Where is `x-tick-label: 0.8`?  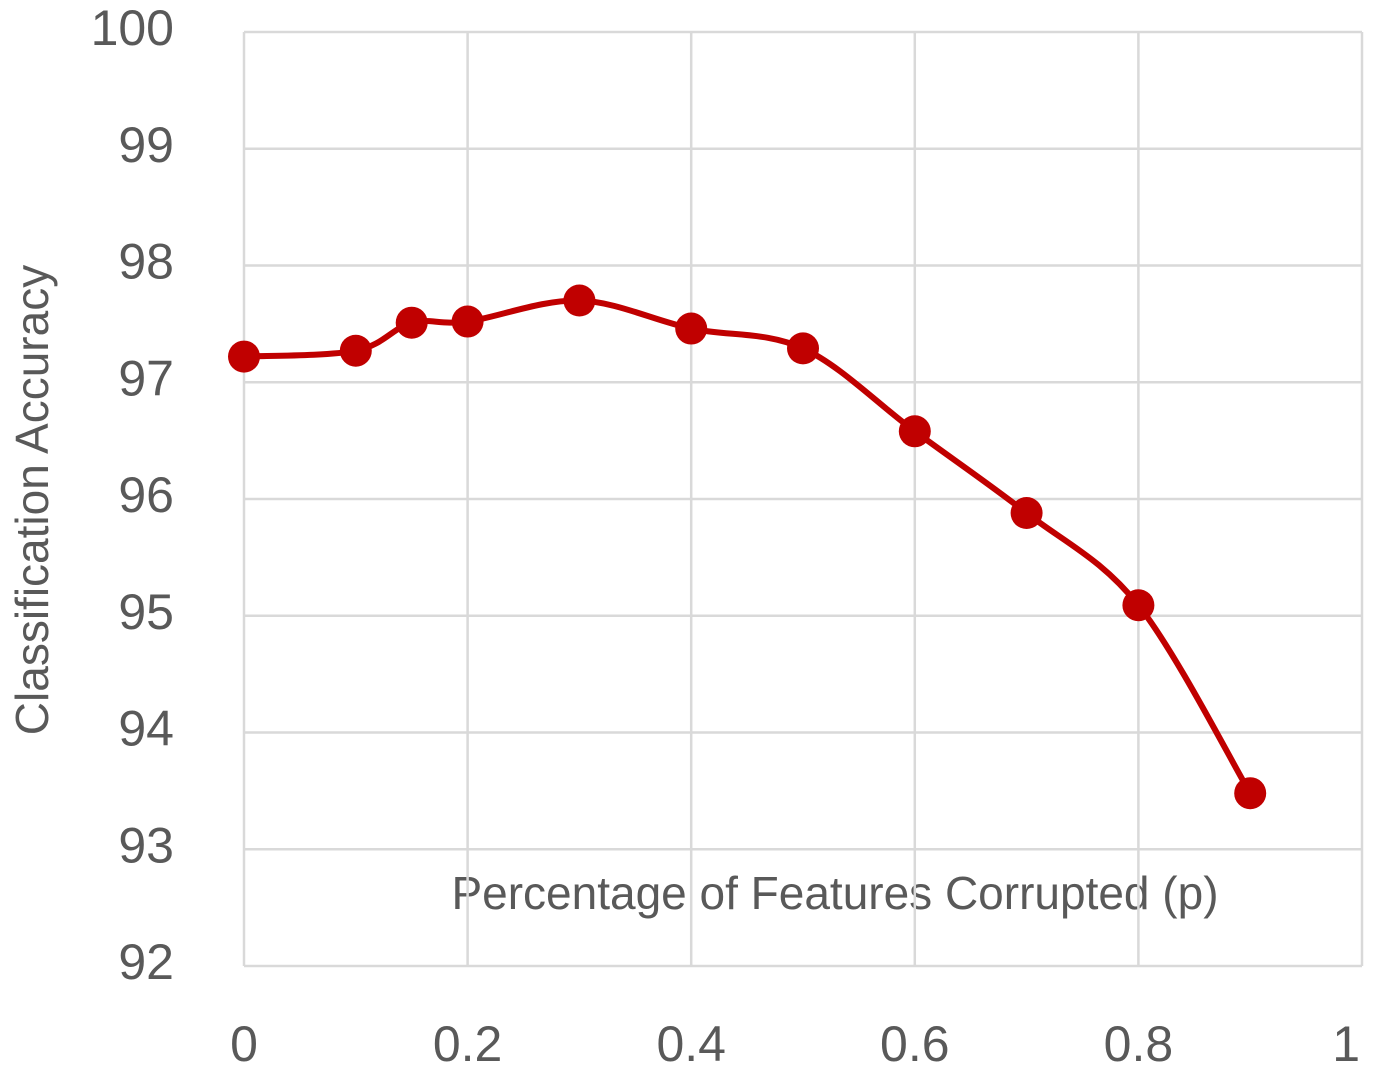 x-tick-label: 0.8 is located at coordinates (1139, 1044).